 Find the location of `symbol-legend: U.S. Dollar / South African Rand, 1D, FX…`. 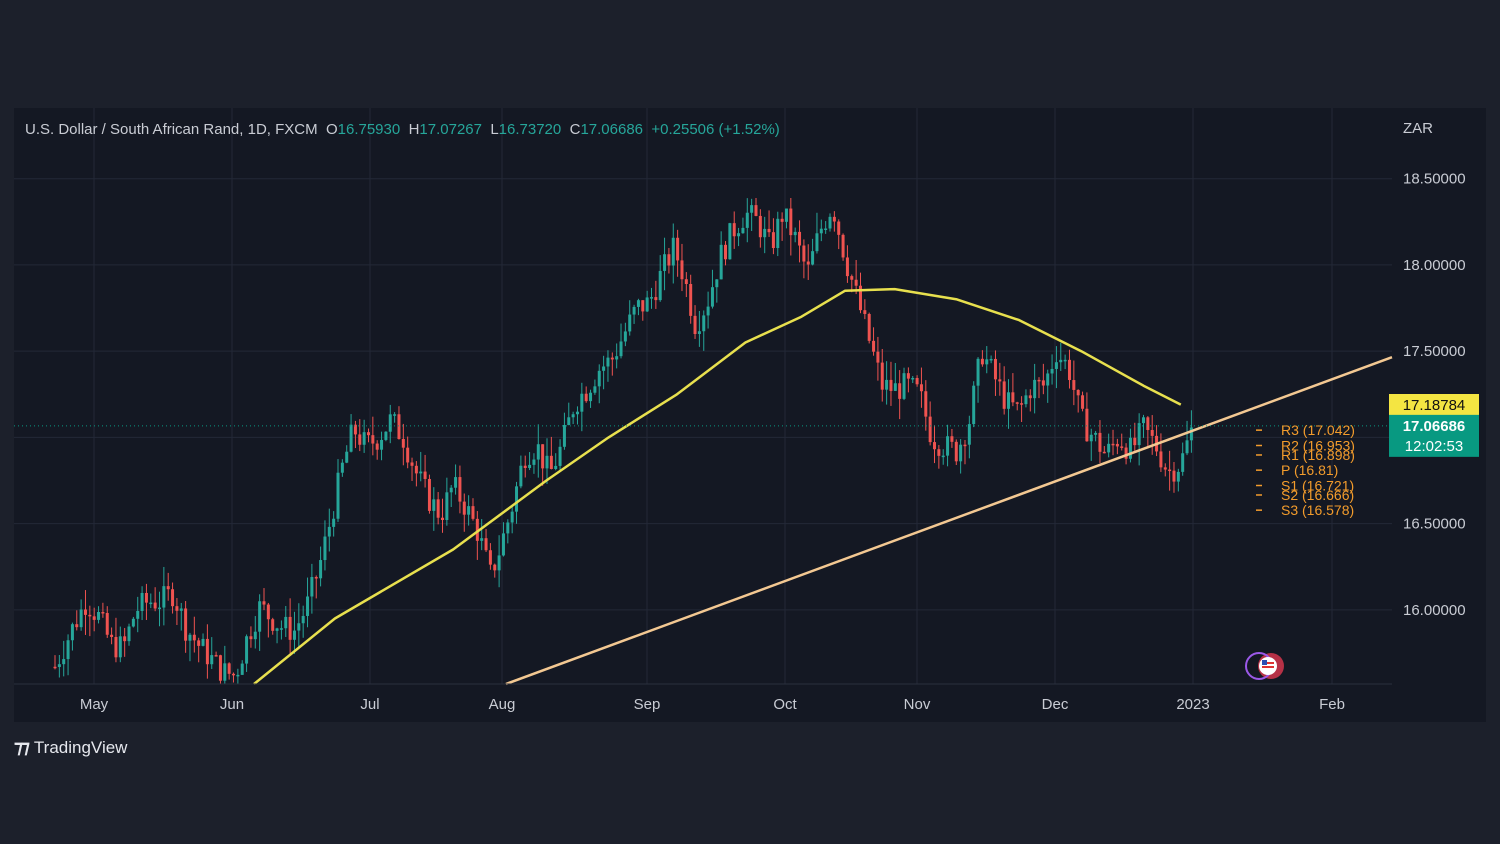

symbol-legend: U.S. Dollar / South African Rand, 1D, FX… is located at coordinates (402, 129).